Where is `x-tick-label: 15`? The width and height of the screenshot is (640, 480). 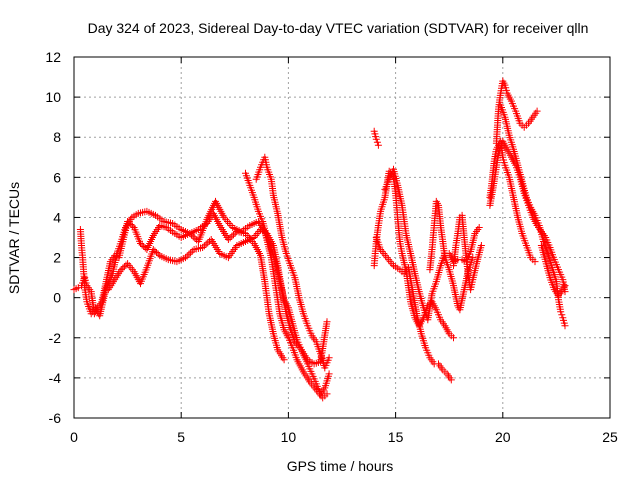
x-tick-label: 15 is located at coordinates (396, 437).